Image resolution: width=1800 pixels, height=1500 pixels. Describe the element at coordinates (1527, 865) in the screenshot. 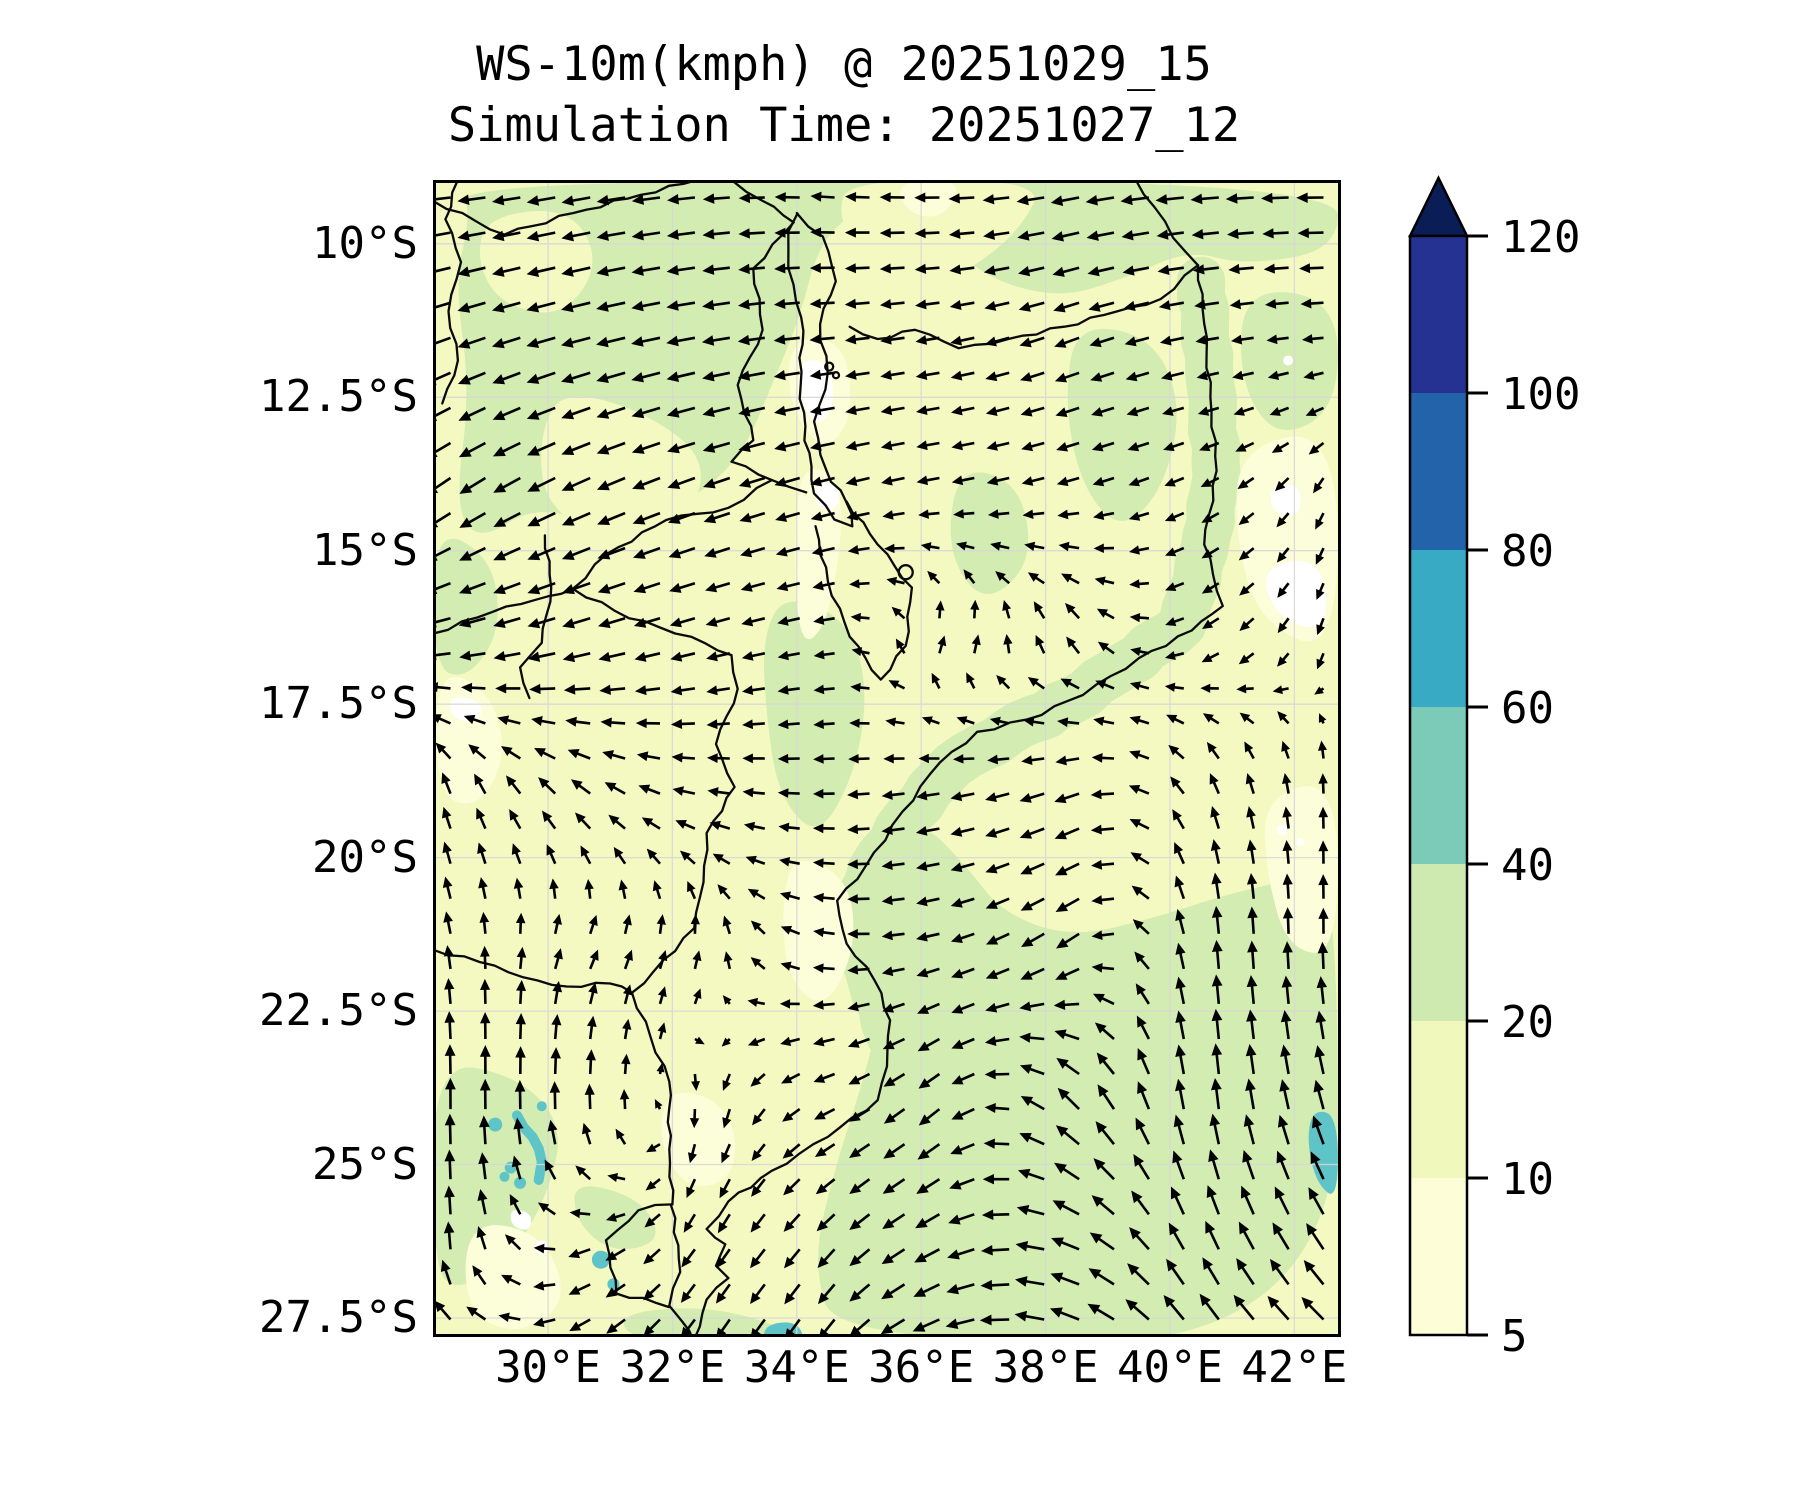

I see `colorbar-tick-label: 40` at that location.